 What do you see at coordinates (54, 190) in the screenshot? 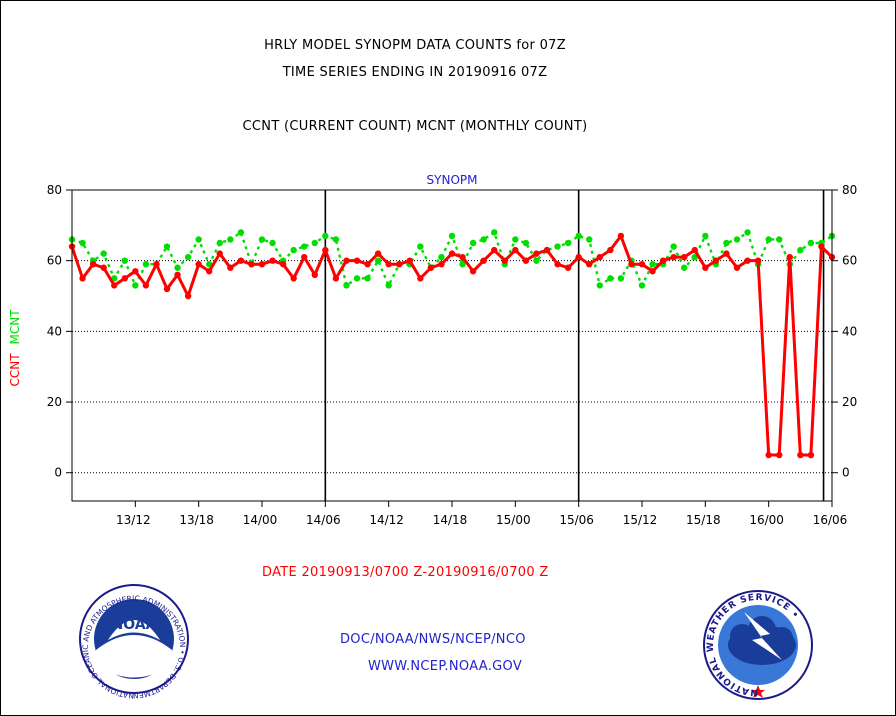
I see `ytick-label-left: 80` at bounding box center [54, 190].